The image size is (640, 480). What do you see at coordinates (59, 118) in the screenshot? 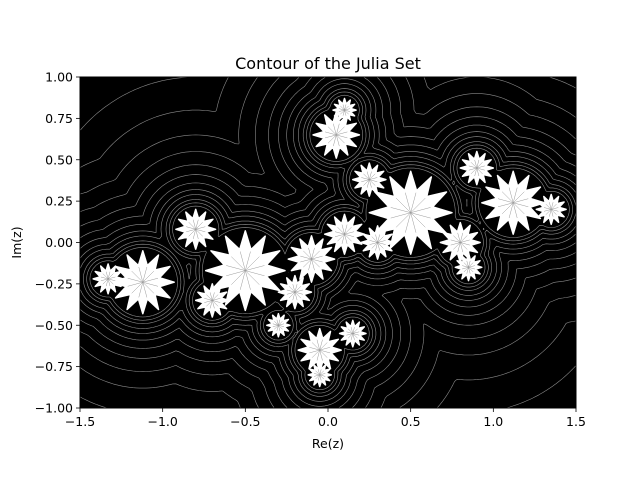
I see `y-tick-label: 0.75` at bounding box center [59, 118].